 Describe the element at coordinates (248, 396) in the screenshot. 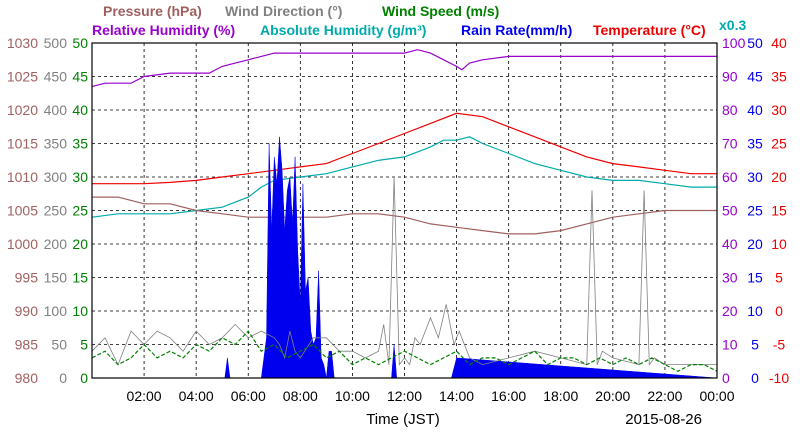

I see `x-tick-label: 06:00` at that location.